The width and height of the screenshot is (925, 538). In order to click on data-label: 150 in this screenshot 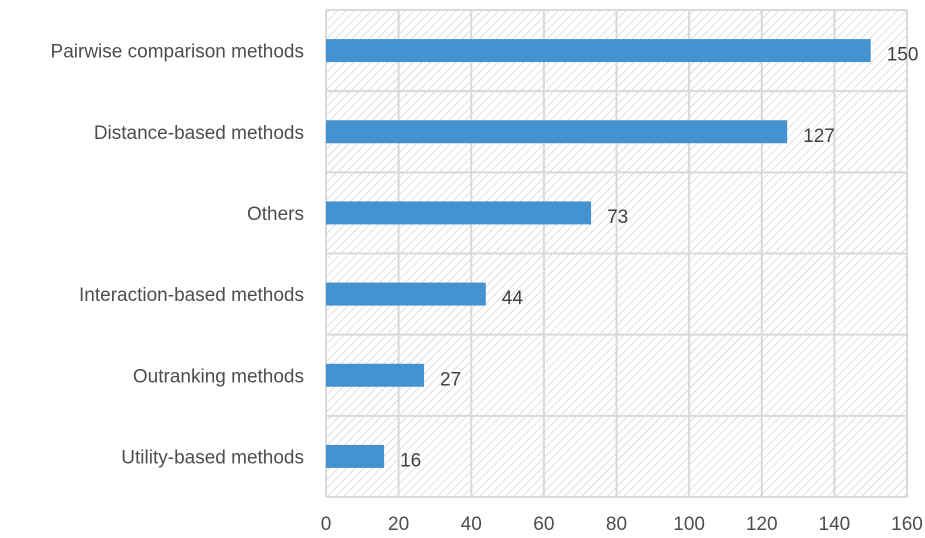, I will do `click(903, 55)`.